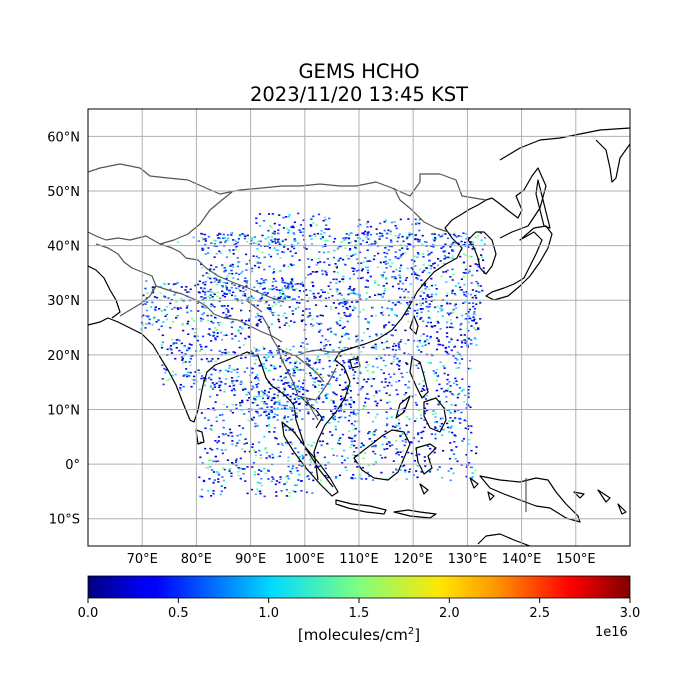 The height and width of the screenshot is (700, 700). I want to click on colorbar-tick-label: 1.0, so click(268, 613).